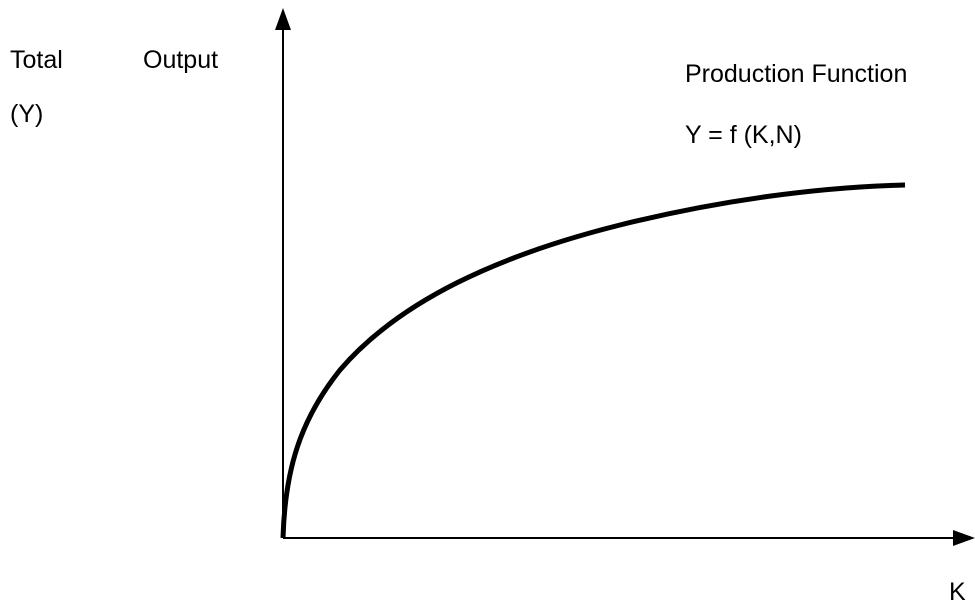  I want to click on y-axis-word: Total, so click(36, 60).